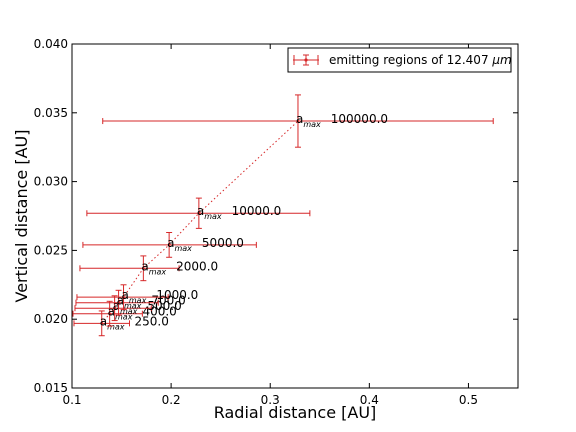 The image size is (576, 432). Describe the element at coordinates (71, 400) in the screenshot. I see `x-tick-label: 0.1` at that location.